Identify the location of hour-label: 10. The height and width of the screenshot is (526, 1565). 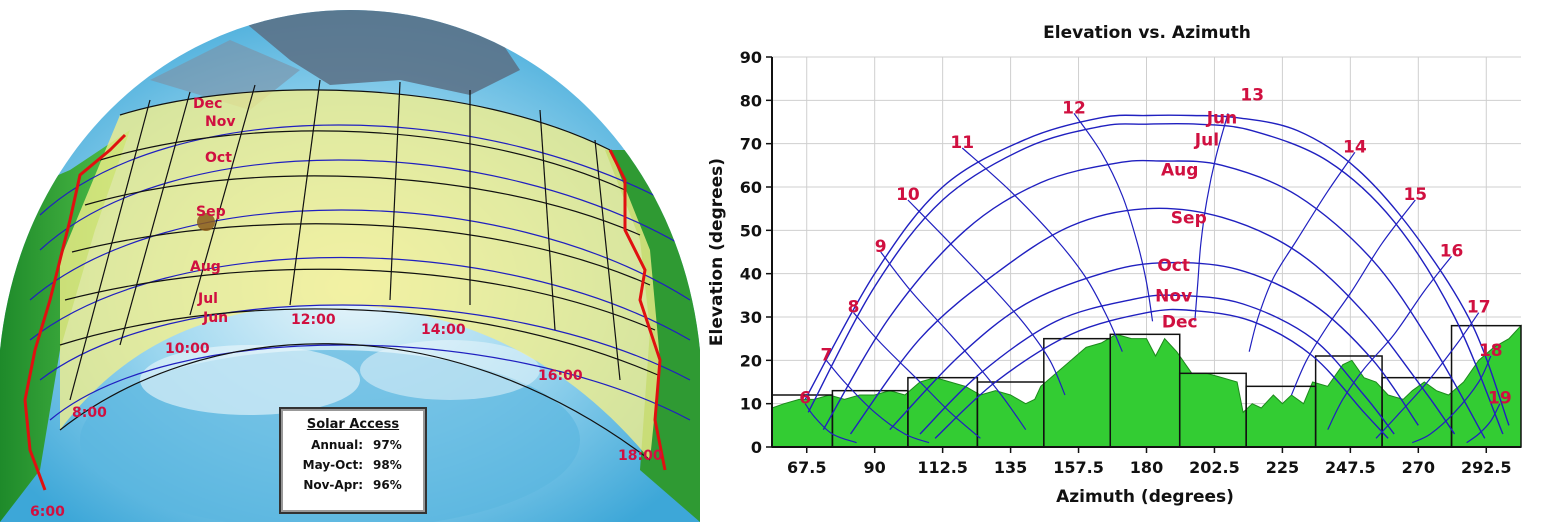
(908, 195).